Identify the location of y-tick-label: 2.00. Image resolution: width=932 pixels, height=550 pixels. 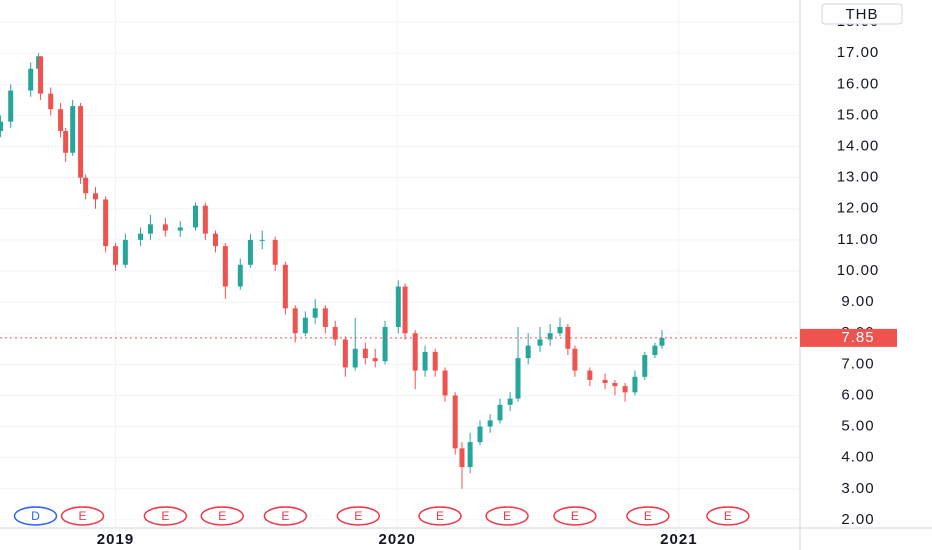
(857, 519).